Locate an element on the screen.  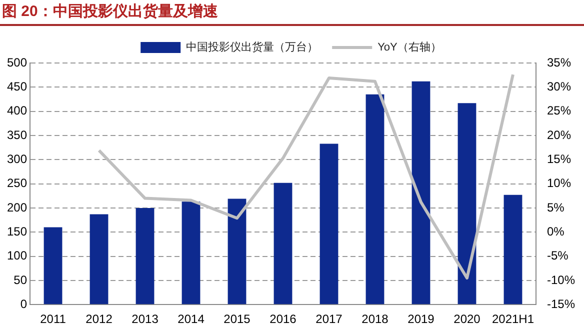
y2-tick-label: -15% is located at coordinates (561, 303).